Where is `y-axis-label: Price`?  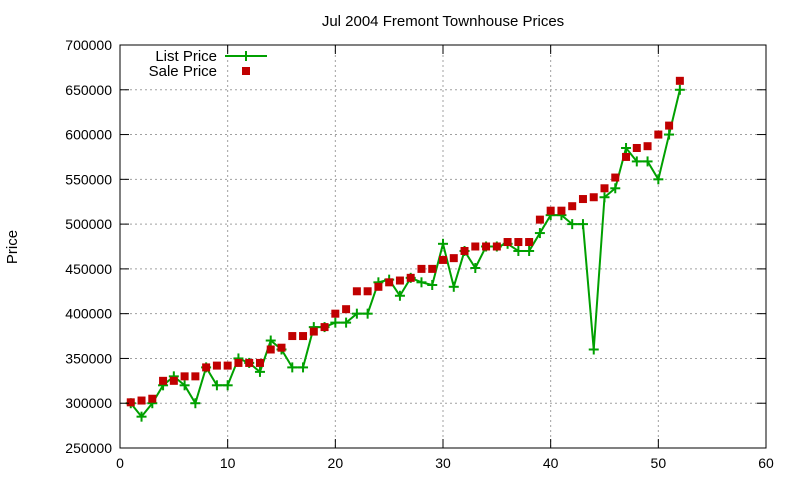 y-axis-label: Price is located at coordinates (12, 247).